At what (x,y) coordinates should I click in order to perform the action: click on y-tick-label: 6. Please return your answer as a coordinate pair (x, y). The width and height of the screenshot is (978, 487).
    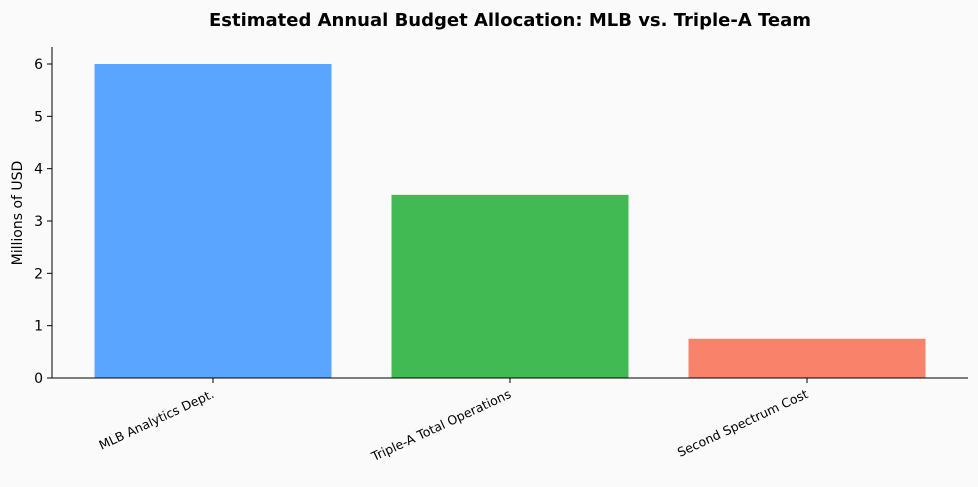
    Looking at the image, I should click on (38, 65).